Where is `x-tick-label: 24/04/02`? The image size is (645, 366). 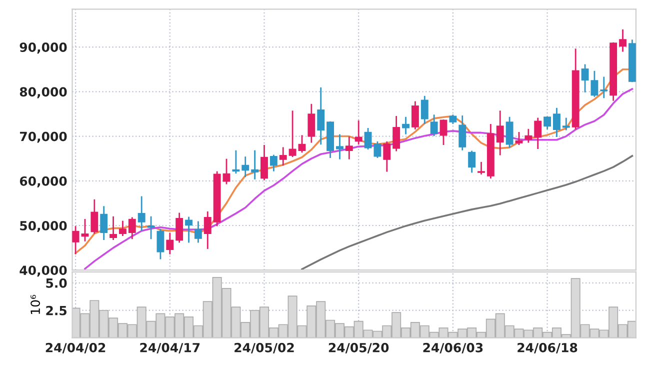
x-tick-label: 24/04/02 is located at coordinates (76, 348).